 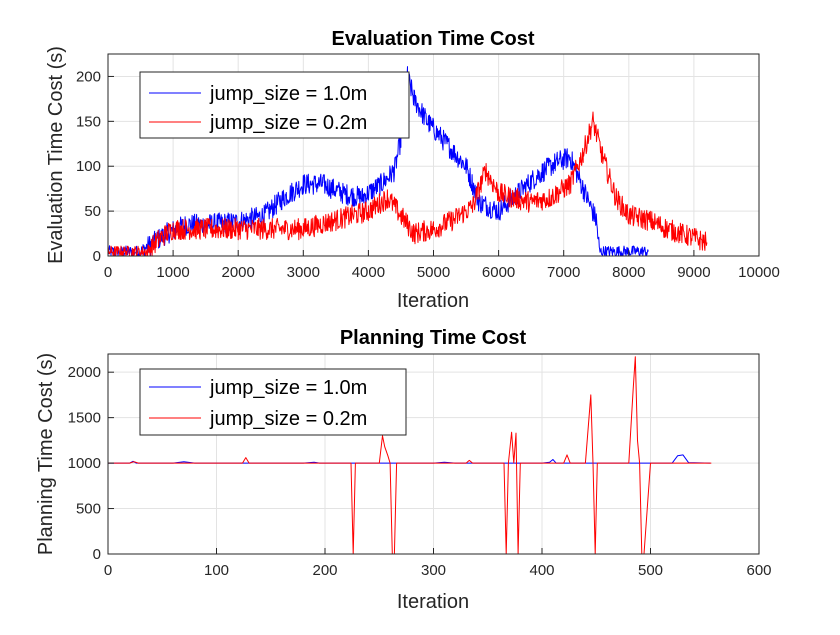 What do you see at coordinates (97, 256) in the screenshot?
I see `evaluation-y-tick-label: 0` at bounding box center [97, 256].